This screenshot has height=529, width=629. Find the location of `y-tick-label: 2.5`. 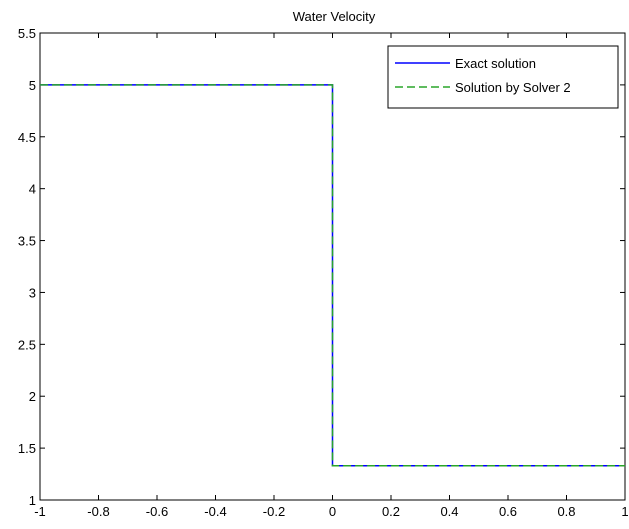

y-tick-label: 2.5 is located at coordinates (27, 344).